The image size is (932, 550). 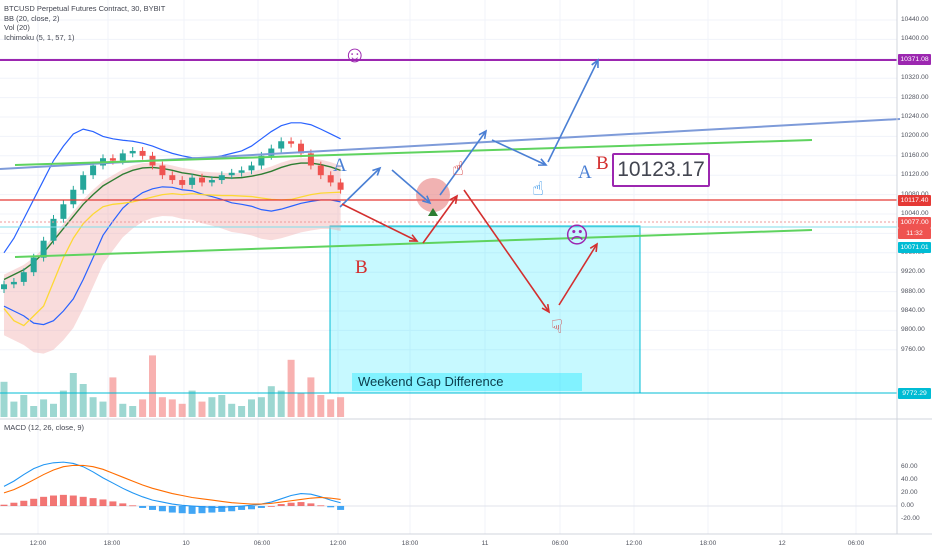 I want to click on price-callout: 10123.17, so click(x=661, y=170).